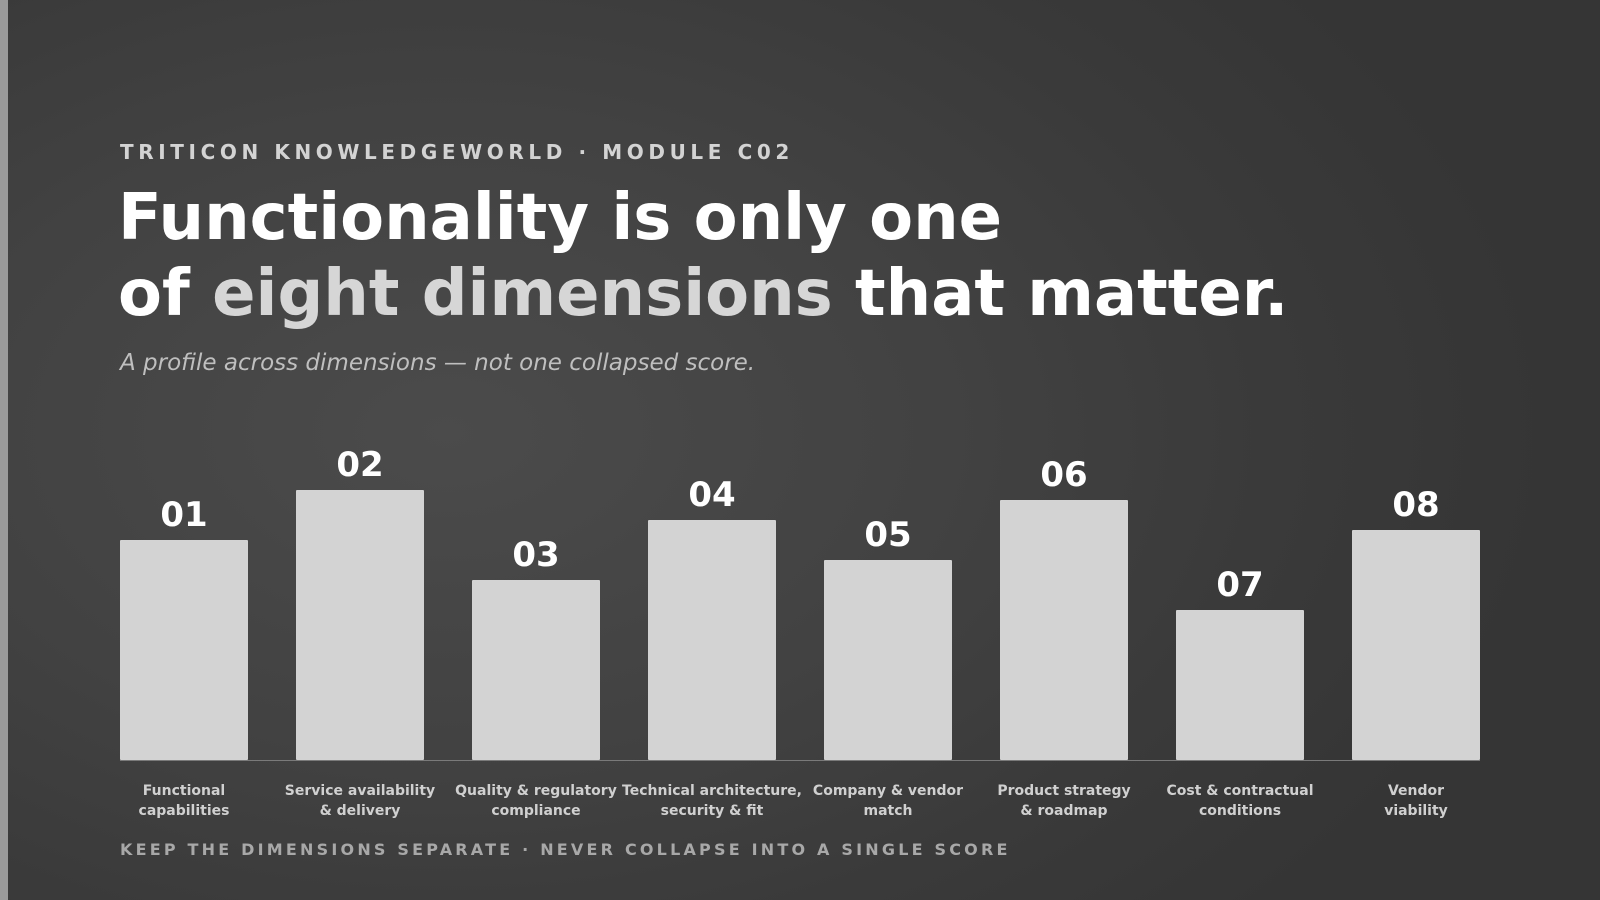  I want to click on bar-group: 01 Functional capabilities, so click(184, 657).